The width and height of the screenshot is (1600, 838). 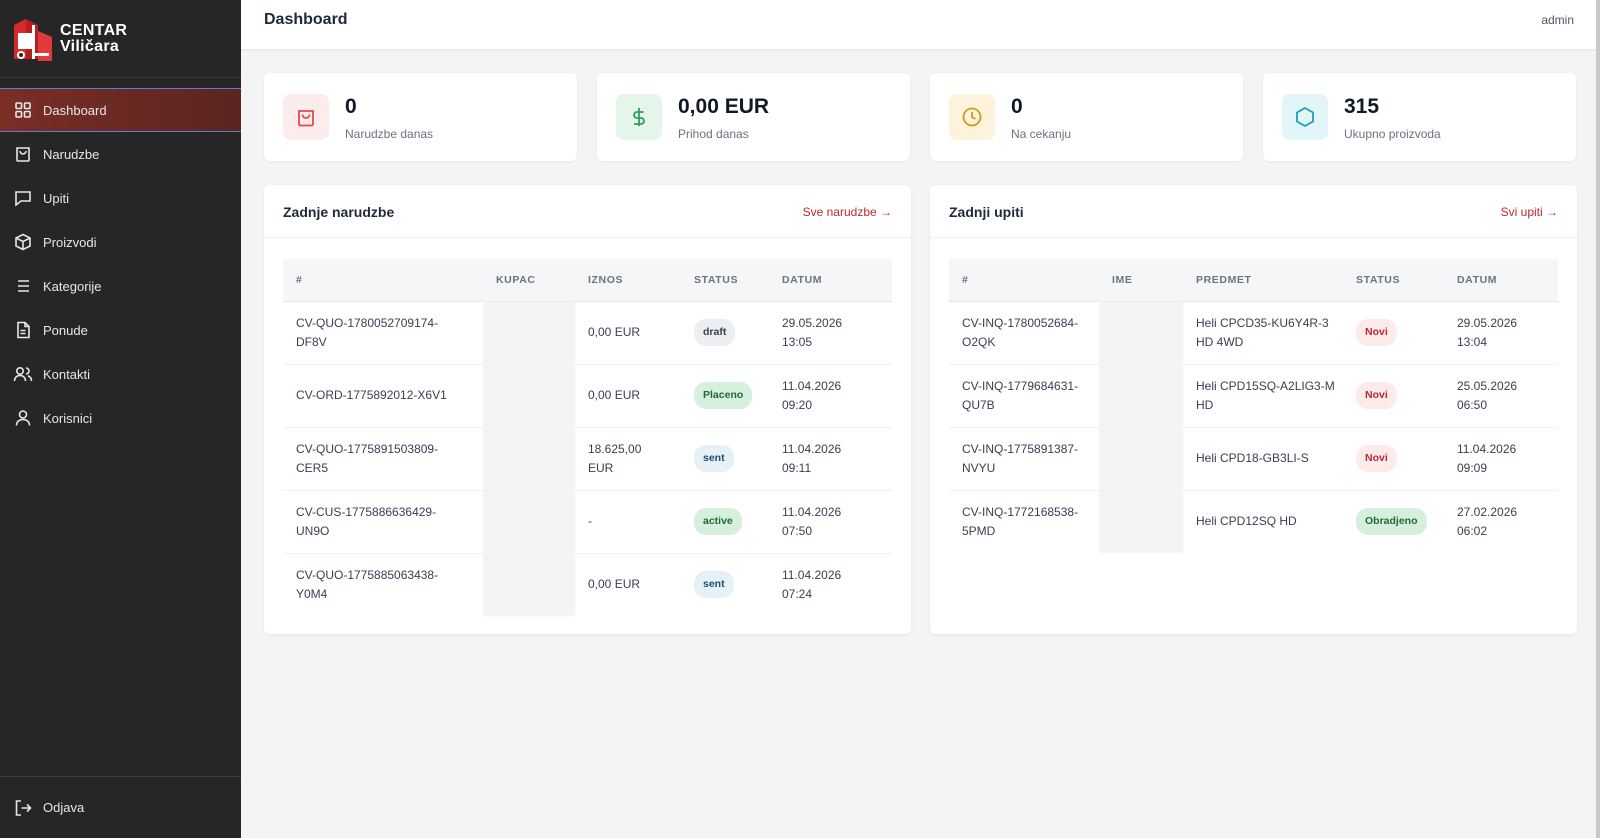 I want to click on sidebar-item-narudzbe: Narudzbe, so click(x=120, y=154).